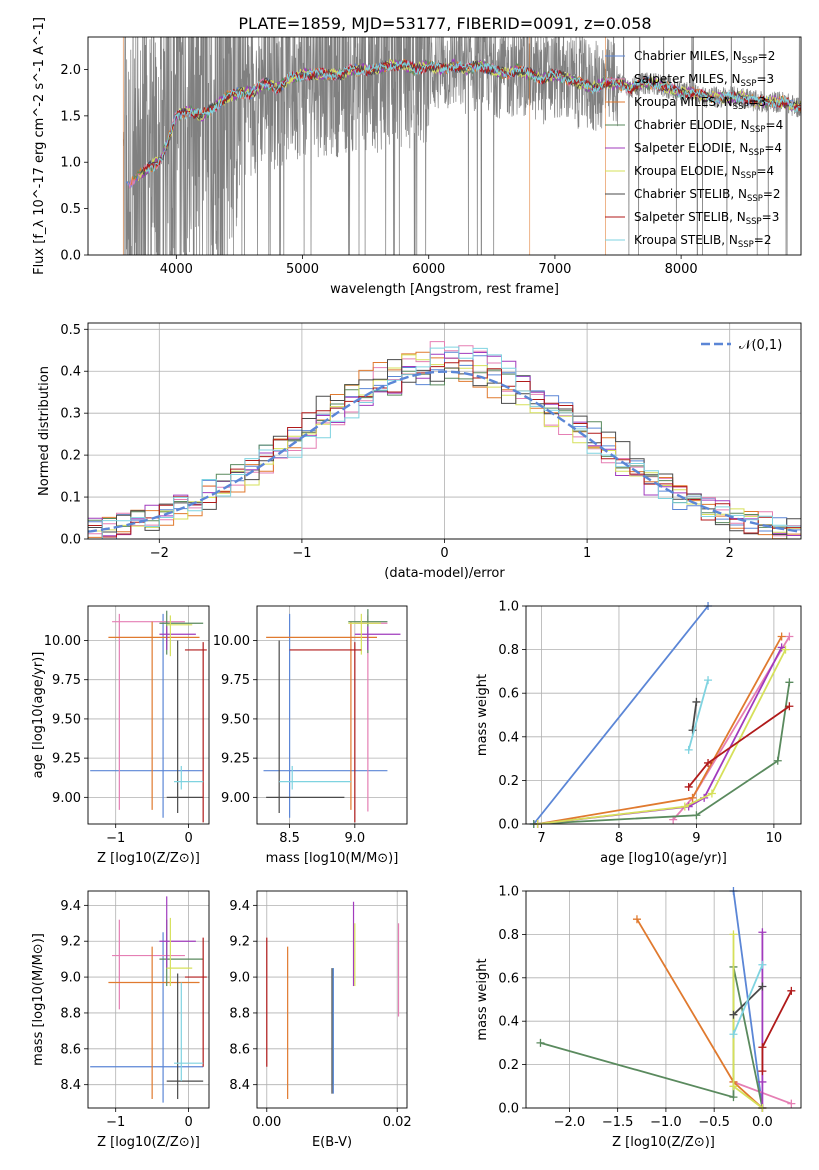 This screenshot has width=819, height=1170. I want to click on x-tick-label: 8000, so click(681, 269).